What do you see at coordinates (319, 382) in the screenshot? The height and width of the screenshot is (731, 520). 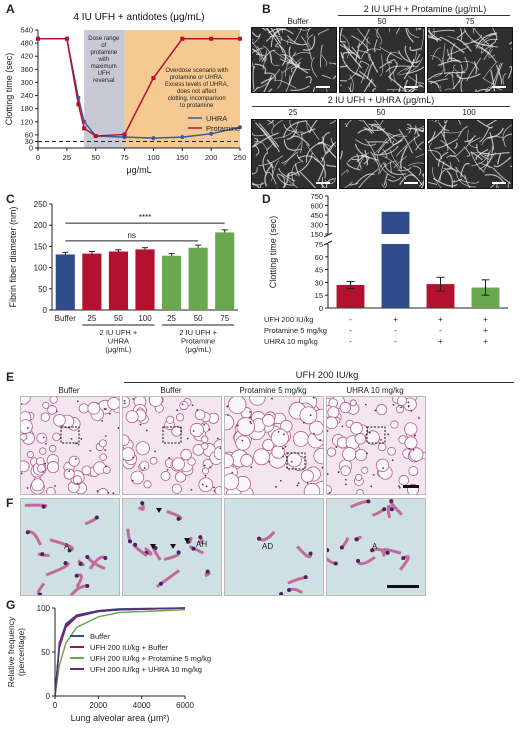 I see `e-header-rule` at bounding box center [319, 382].